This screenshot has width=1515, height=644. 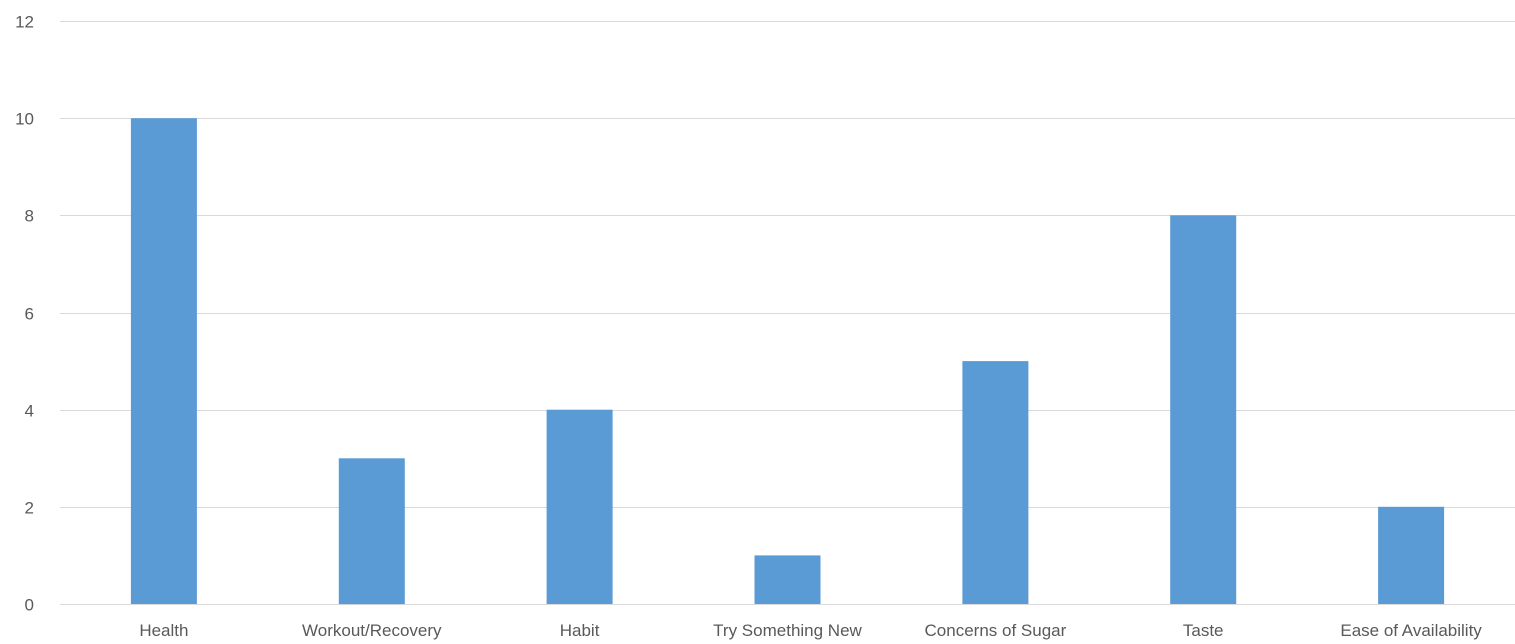 I want to click on x-category-label: Taste, so click(x=1203, y=630).